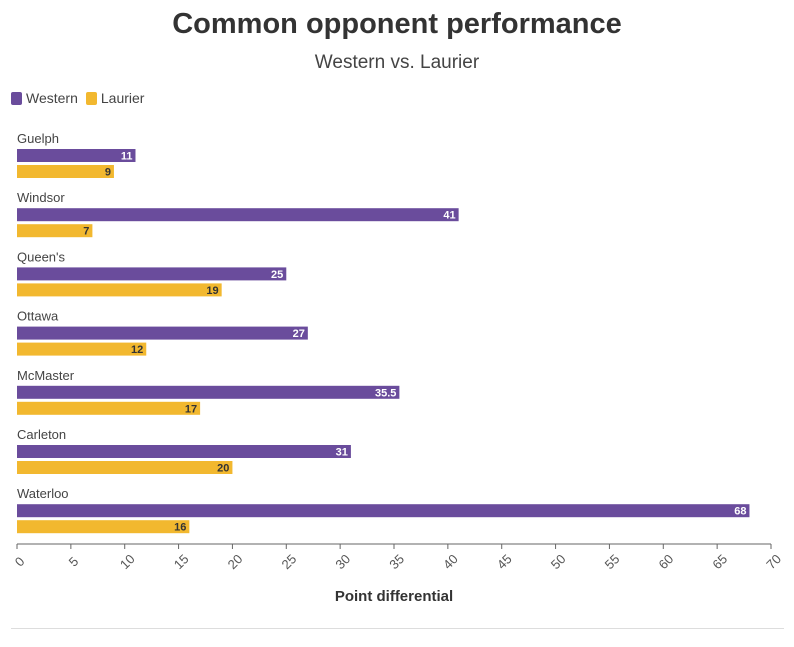  I want to click on data-label-western-queen-s: 25, so click(277, 275).